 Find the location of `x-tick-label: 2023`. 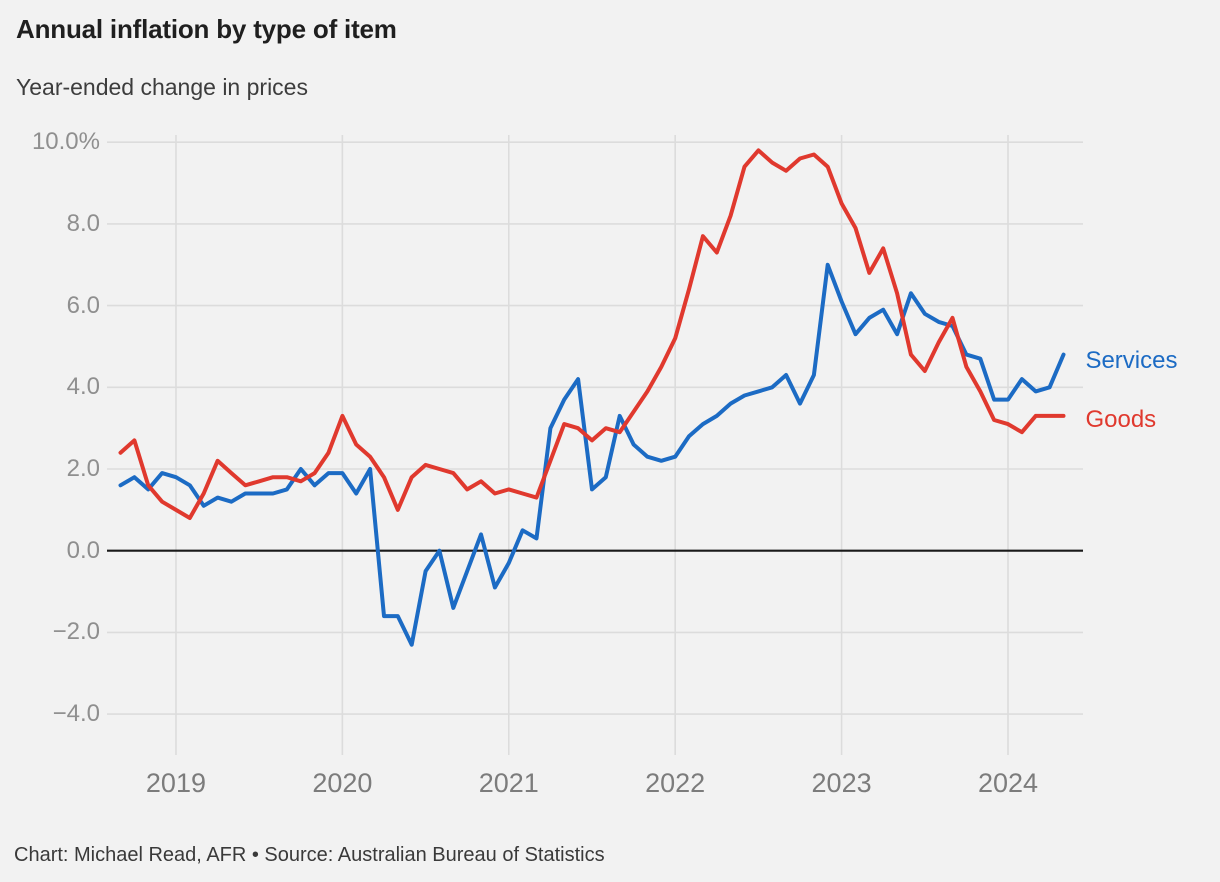

x-tick-label: 2023 is located at coordinates (841, 783).